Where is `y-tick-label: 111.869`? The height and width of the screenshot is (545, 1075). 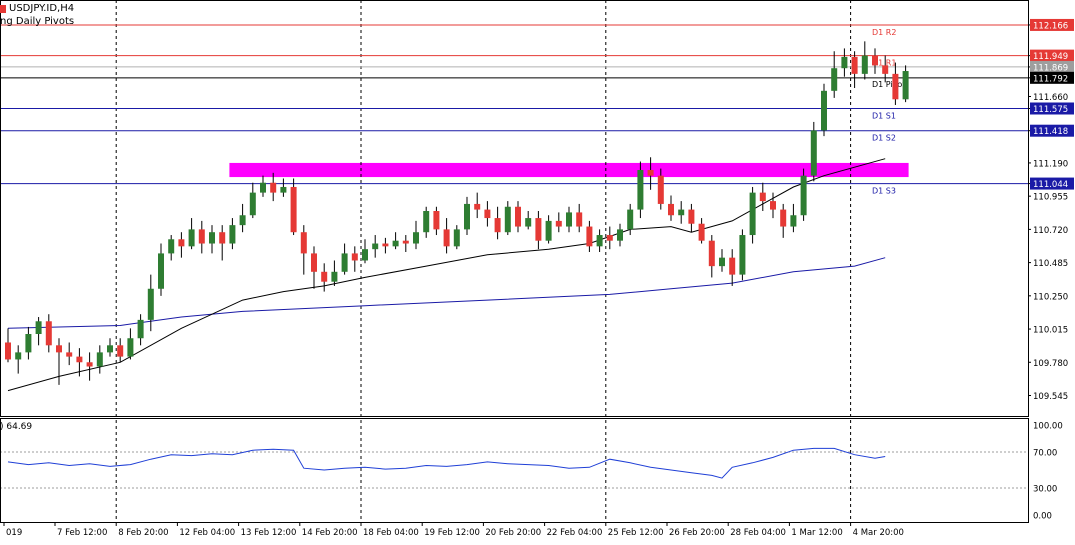 y-tick-label: 111.869 is located at coordinates (1050, 68).